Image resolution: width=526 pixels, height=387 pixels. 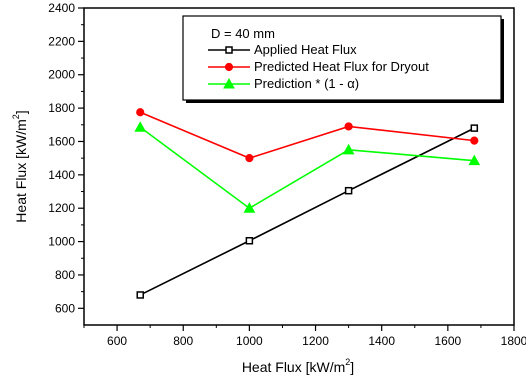 I want to click on x-tick-label: 1600, so click(x=447, y=341).